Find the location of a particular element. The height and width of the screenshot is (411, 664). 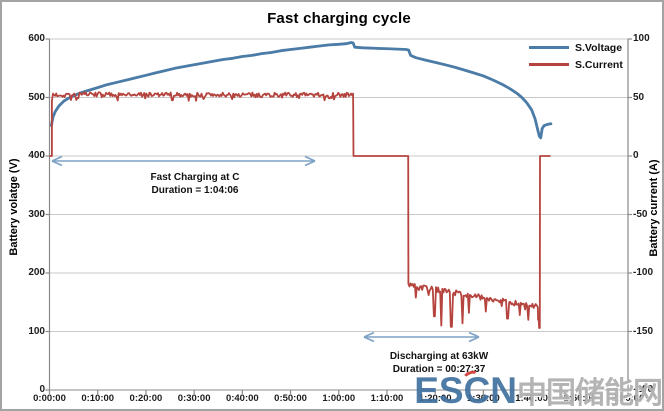

x-tick-label: 2:00:00 is located at coordinates (628, 398).